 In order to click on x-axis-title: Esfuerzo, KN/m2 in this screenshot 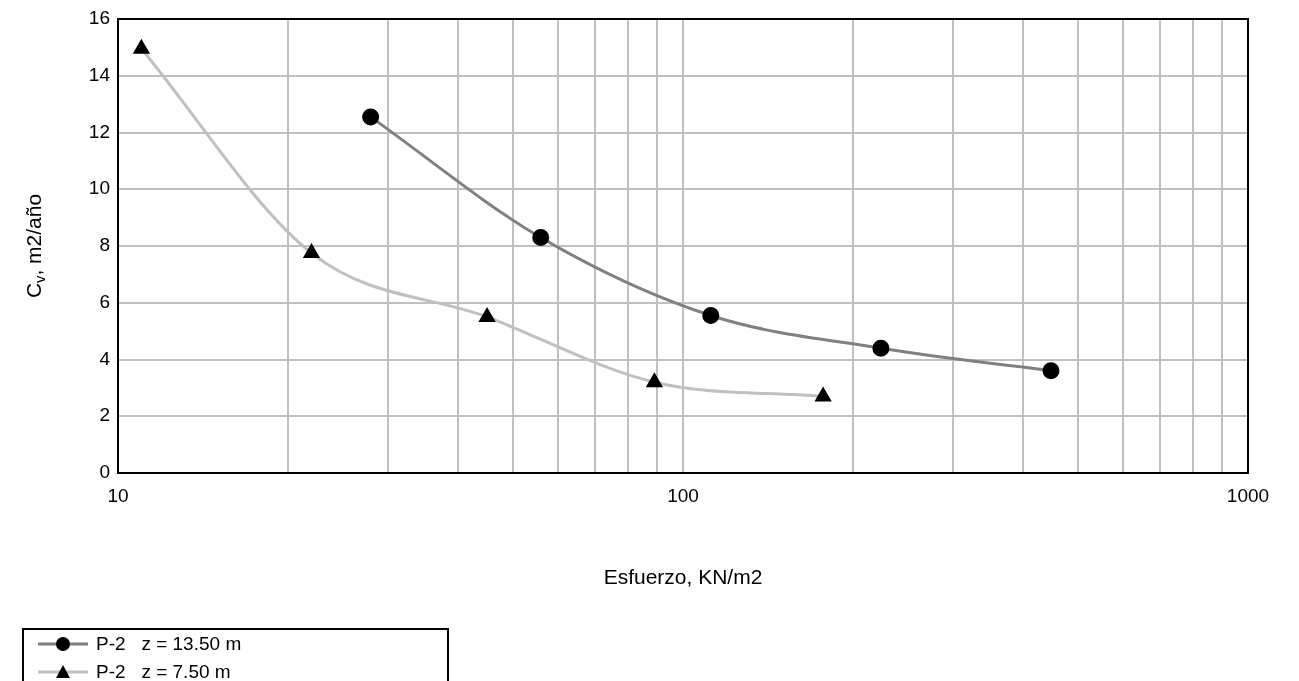, I will do `click(683, 576)`.